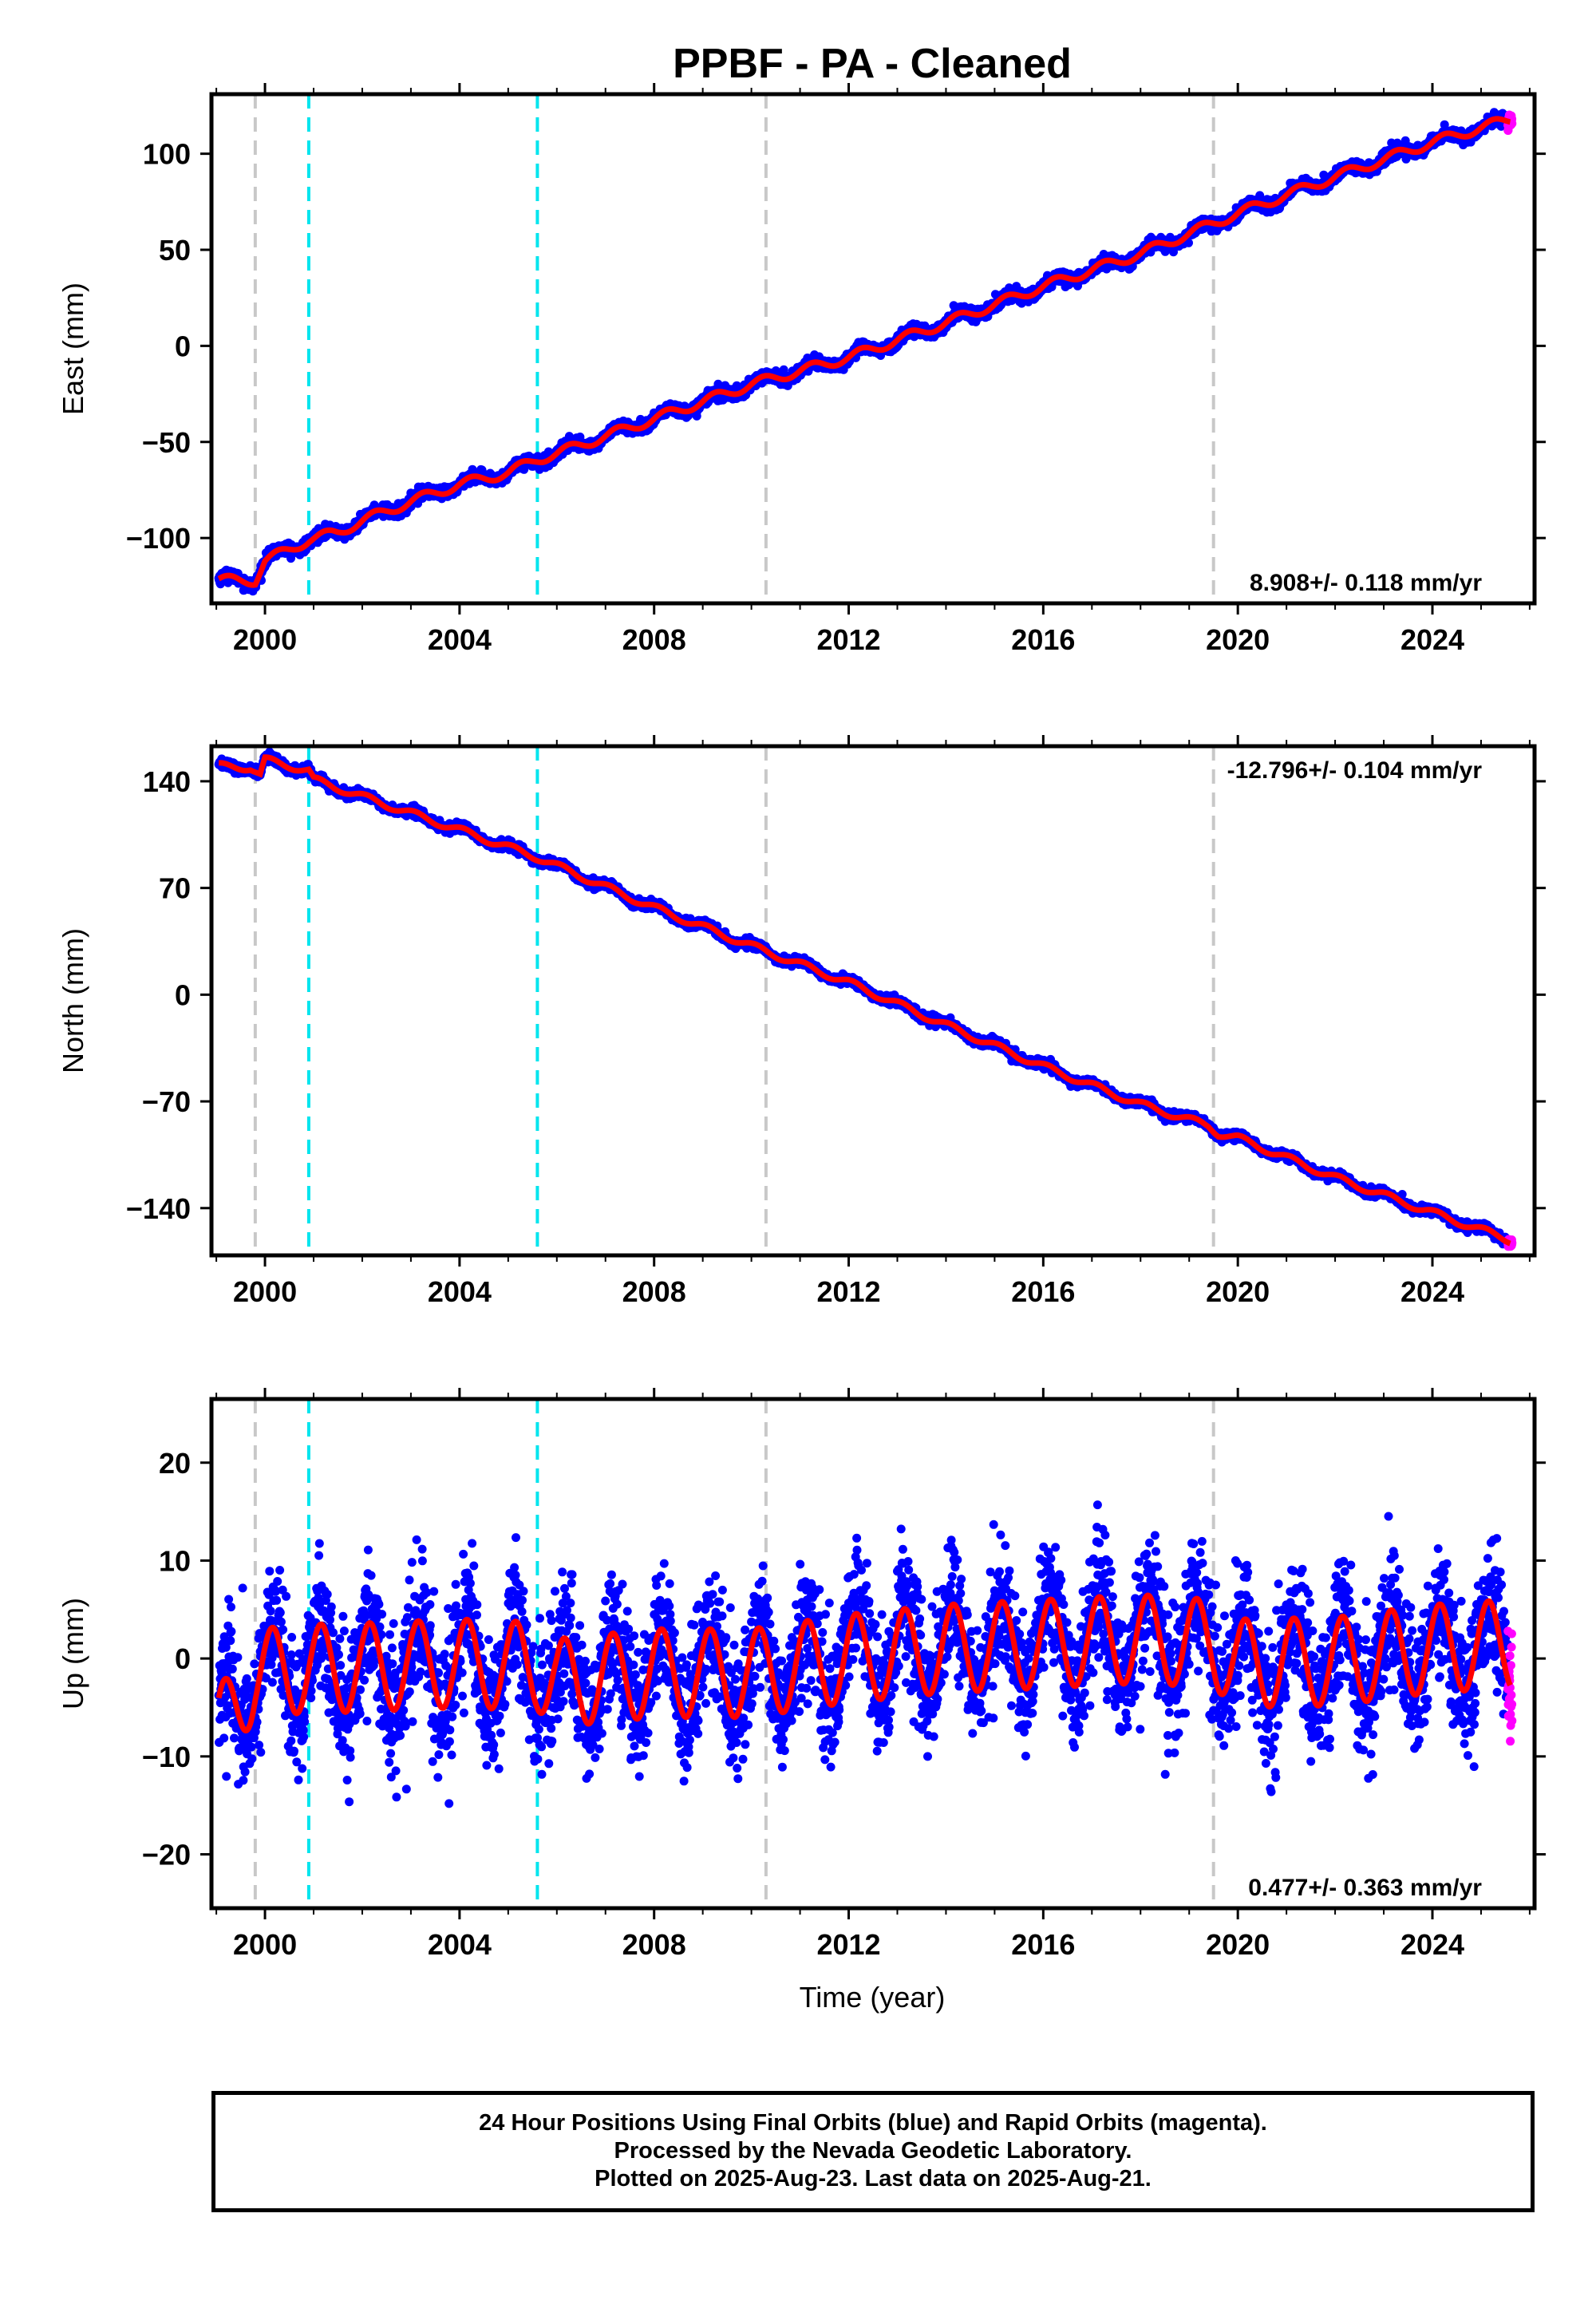  I want to click on x-tick-label: 2000, so click(265, 639).